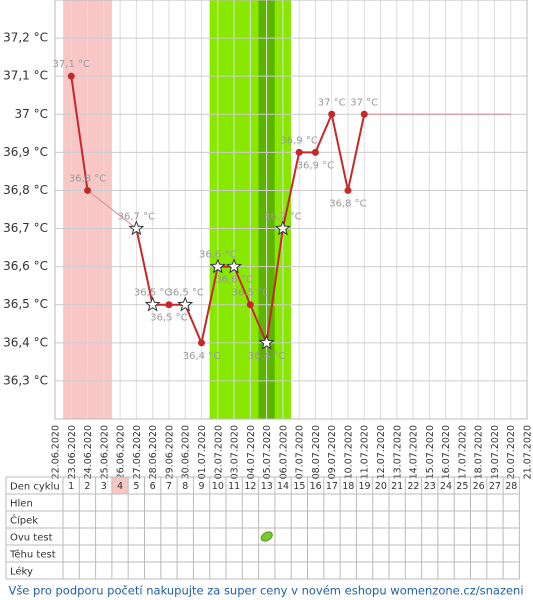 The width and height of the screenshot is (533, 600). I want to click on y-tick-label: 36,6 °C, so click(25, 266).